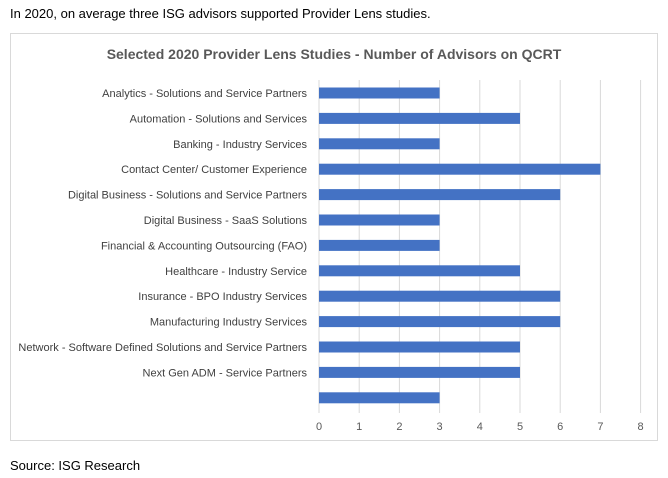 The height and width of the screenshot is (478, 668). What do you see at coordinates (204, 246) in the screenshot?
I see `category-label-6: Financial & Accounting Outsourcing (FAO)` at bounding box center [204, 246].